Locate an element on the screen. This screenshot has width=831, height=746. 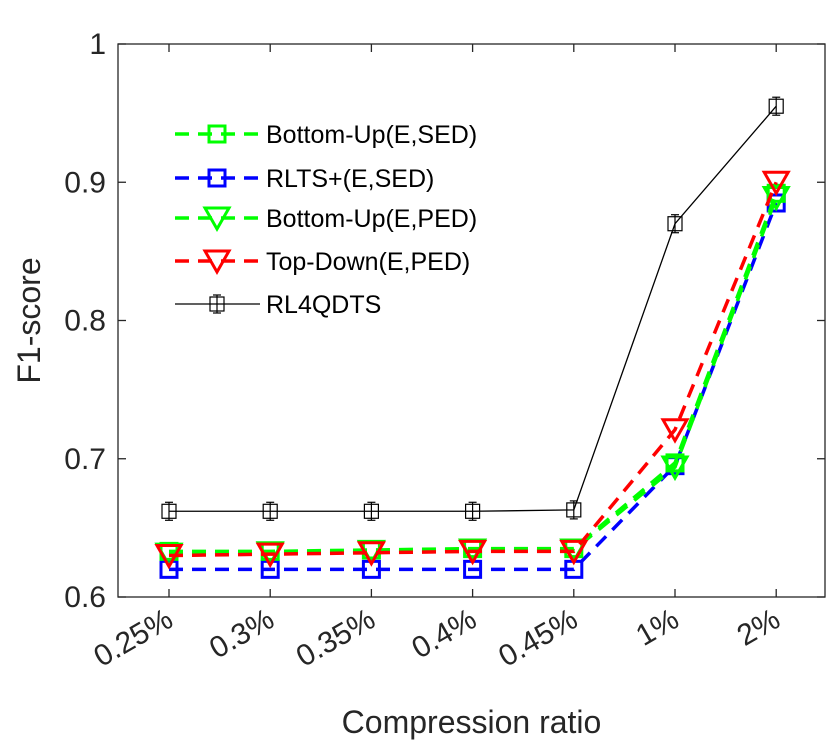
legend-item: Bottom-Up(E,PED) is located at coordinates (326, 219).